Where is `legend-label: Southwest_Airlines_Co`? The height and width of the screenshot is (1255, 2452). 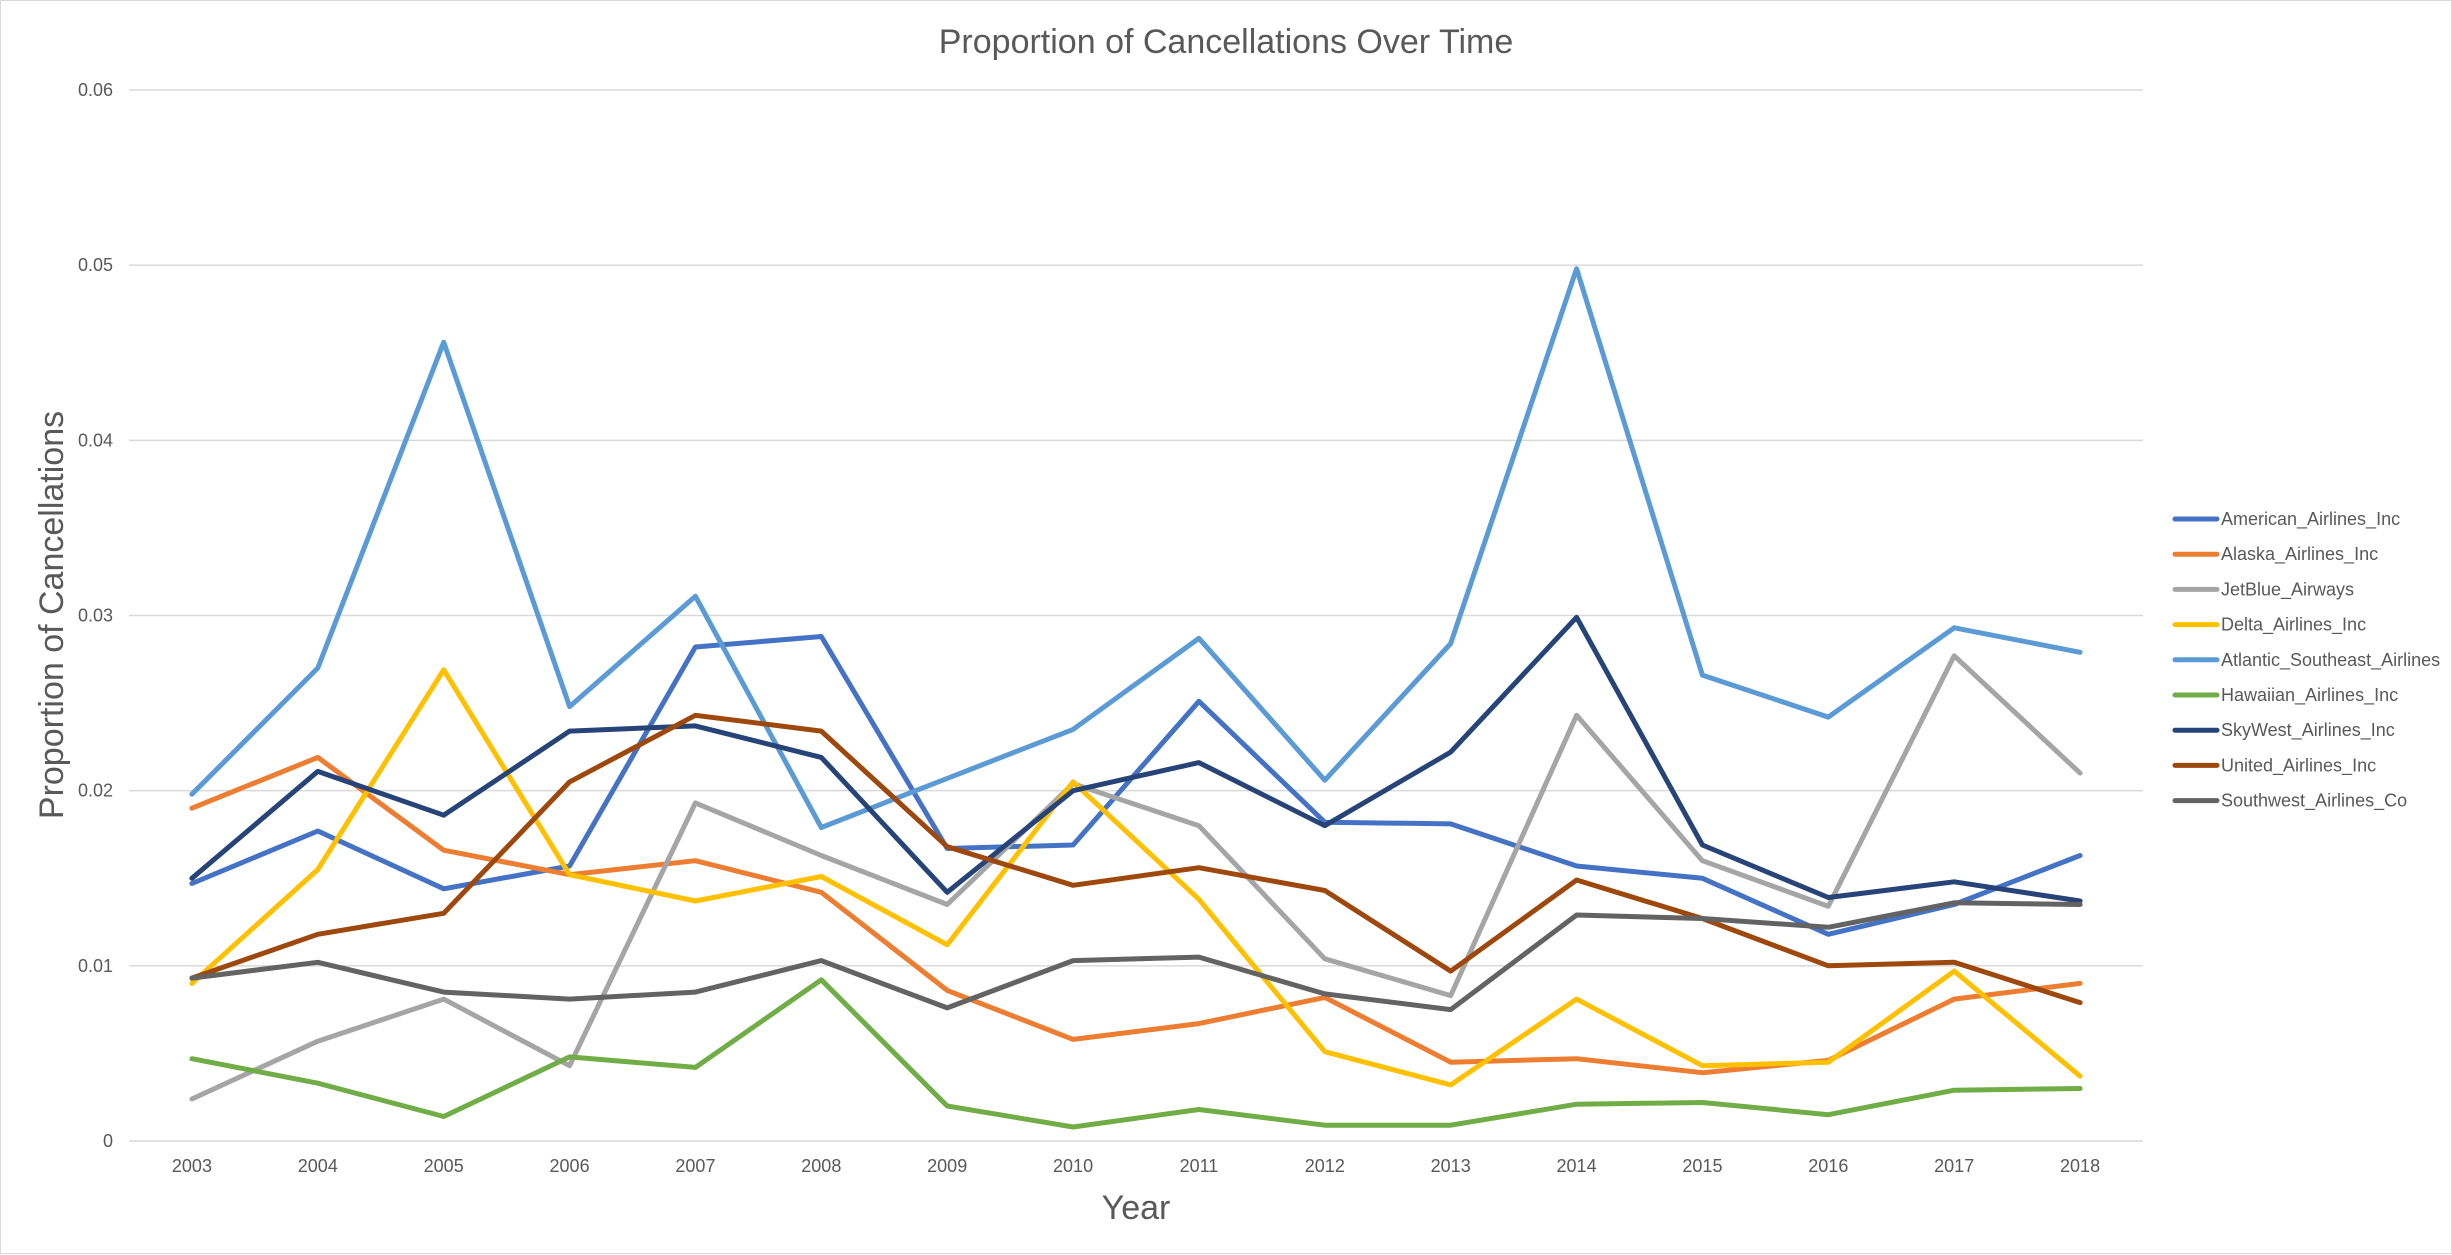
legend-label: Southwest_Airlines_Co is located at coordinates (2314, 801).